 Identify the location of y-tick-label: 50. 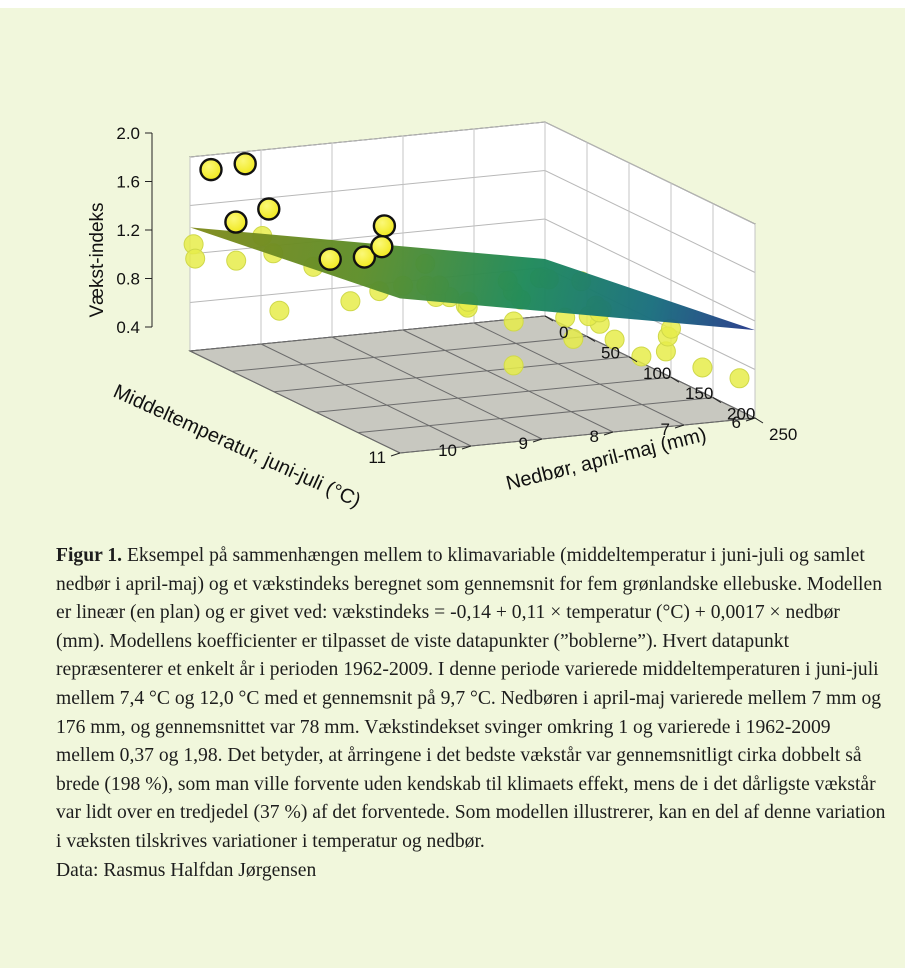
(610, 352).